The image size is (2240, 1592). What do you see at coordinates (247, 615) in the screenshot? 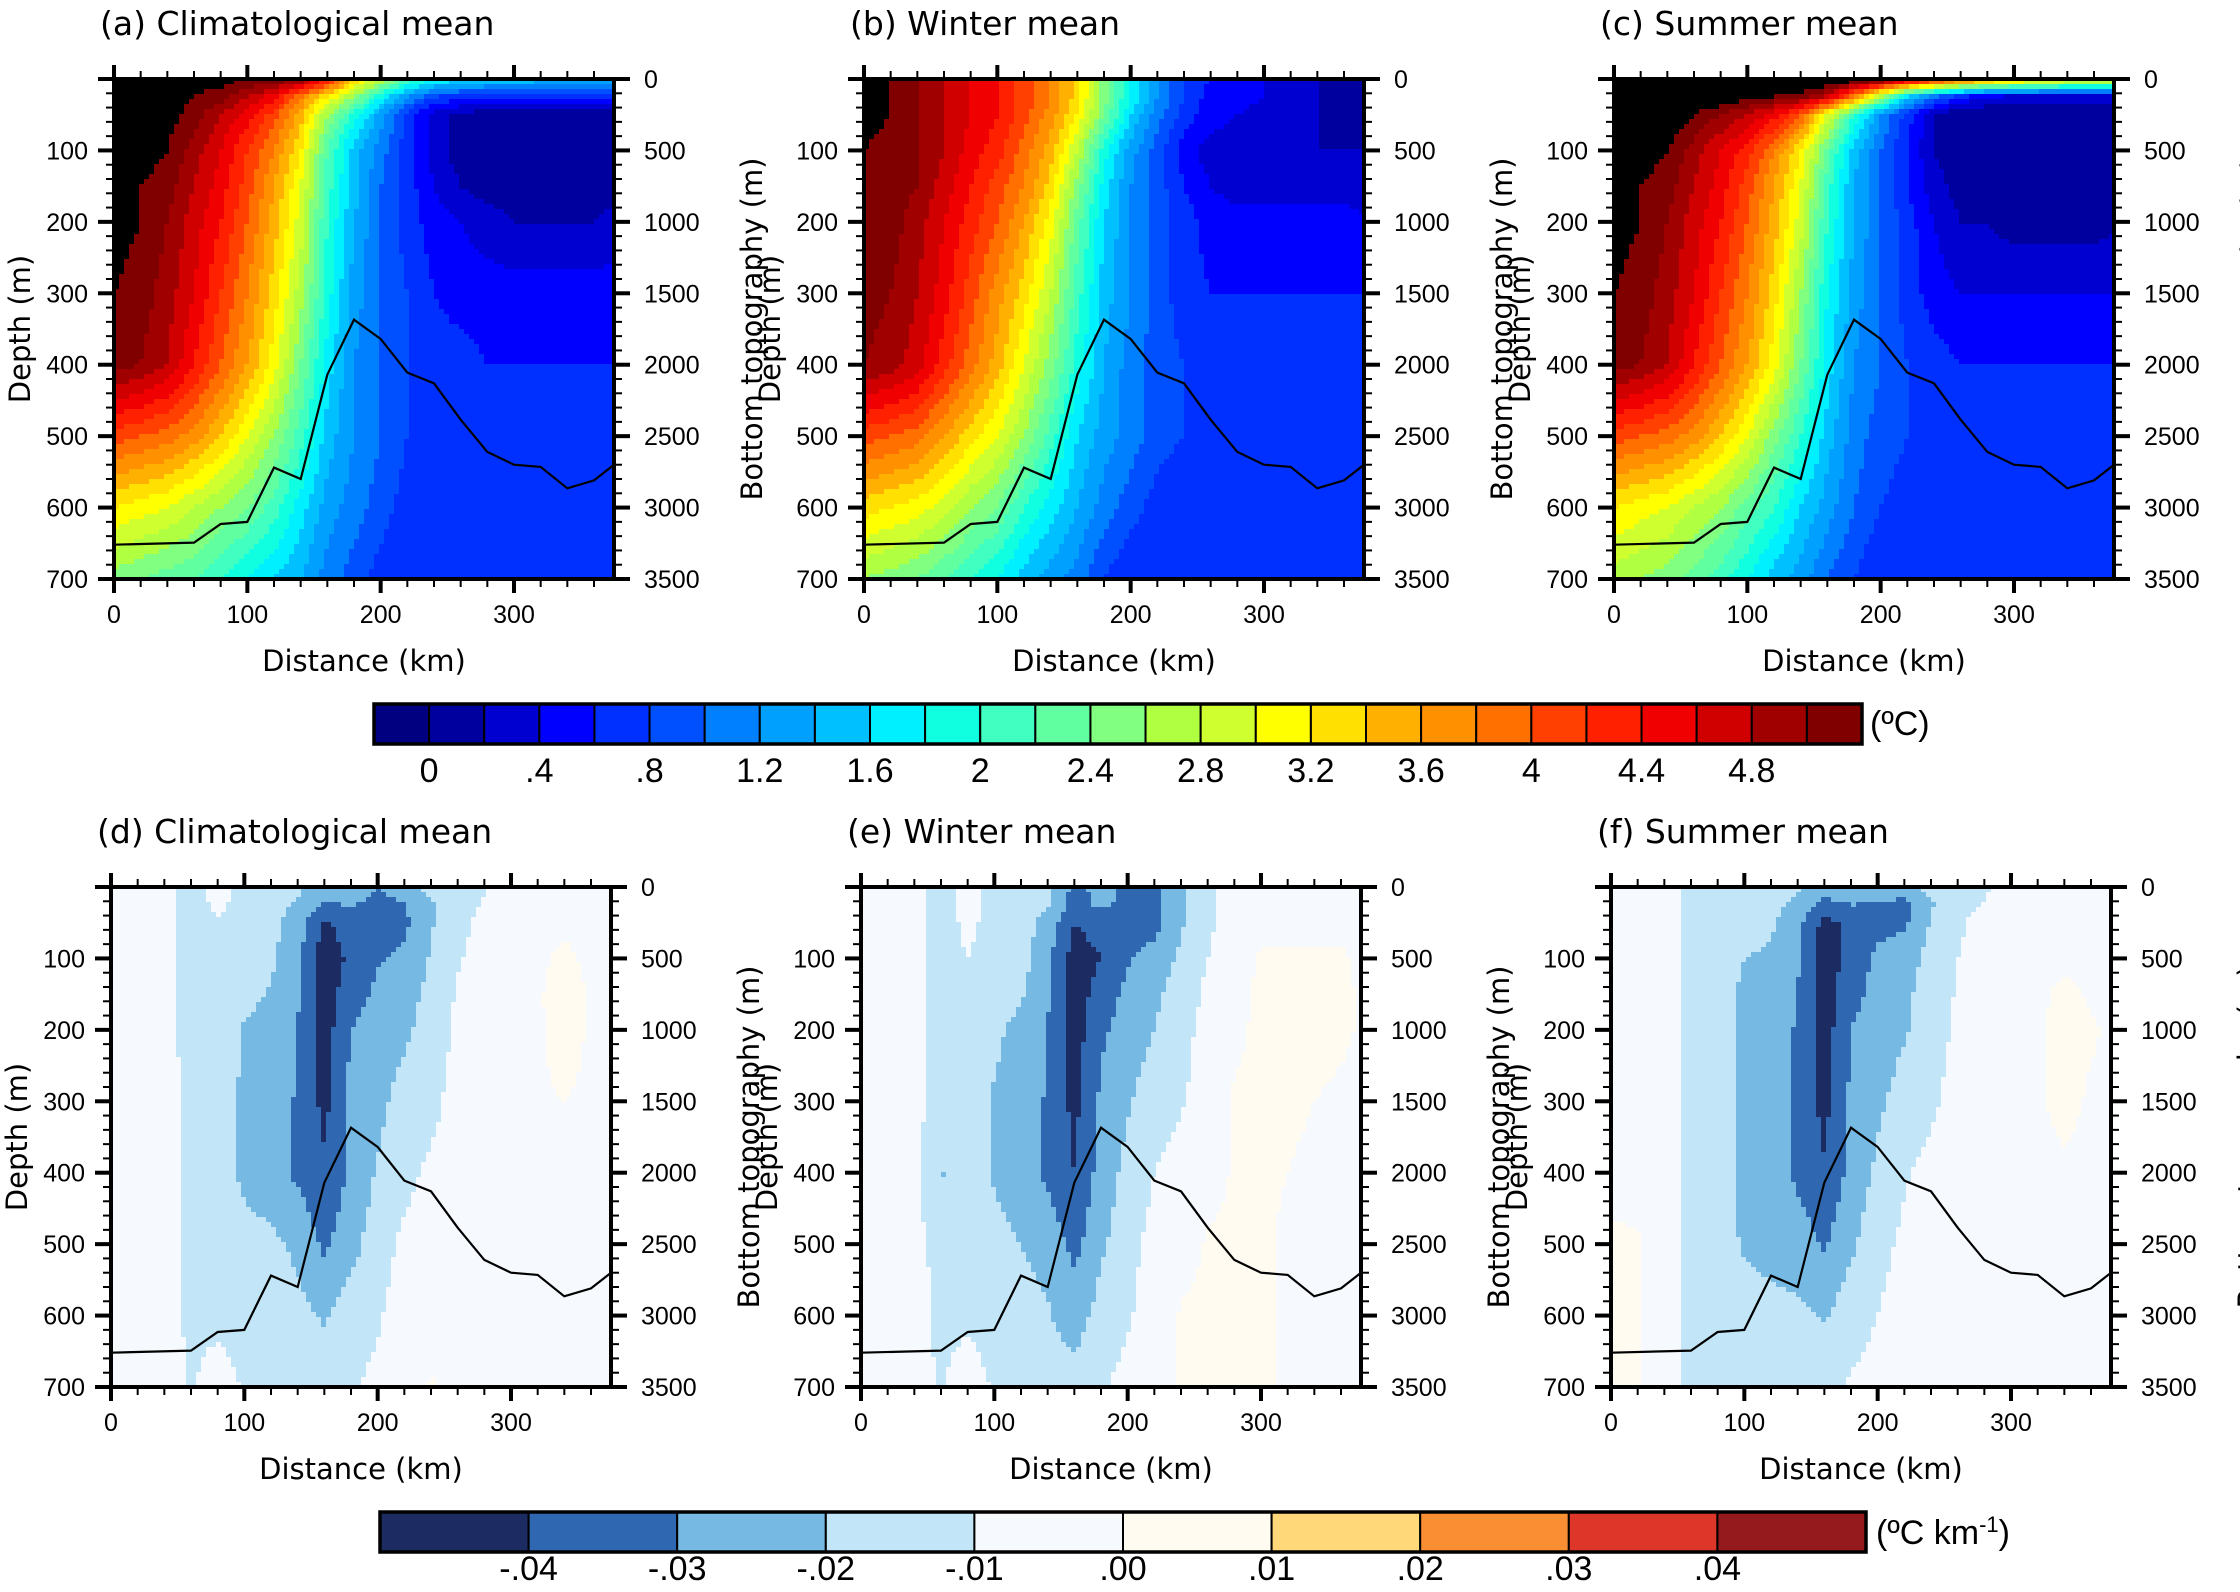
I see `x-tick-label: 100` at bounding box center [247, 615].